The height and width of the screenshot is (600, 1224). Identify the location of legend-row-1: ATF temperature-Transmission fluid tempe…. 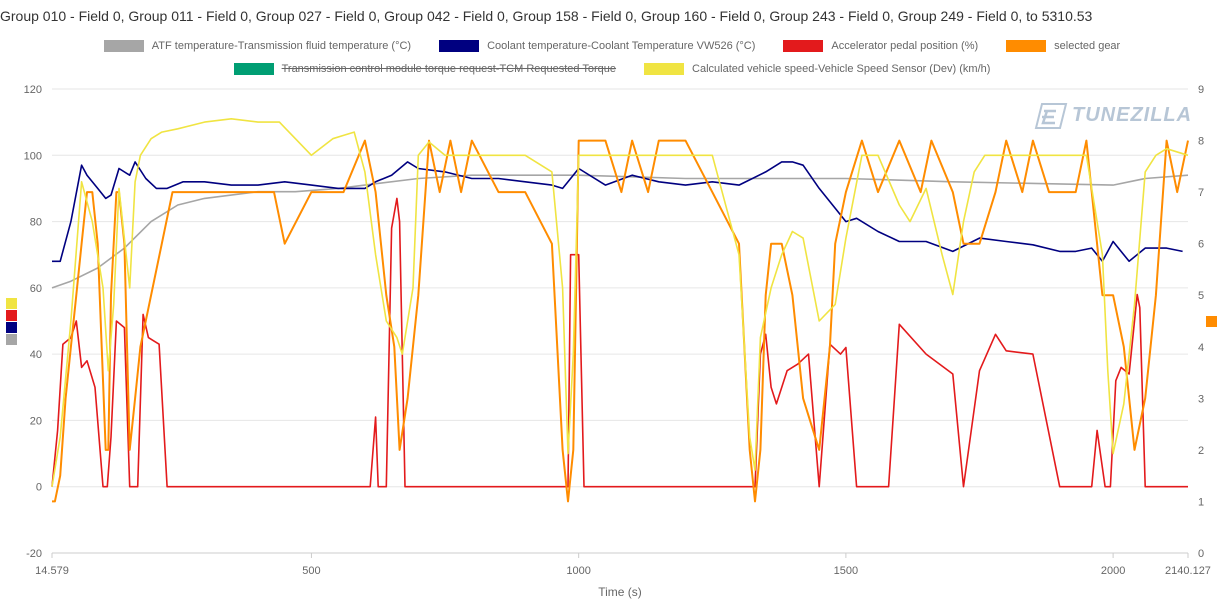
(612, 46).